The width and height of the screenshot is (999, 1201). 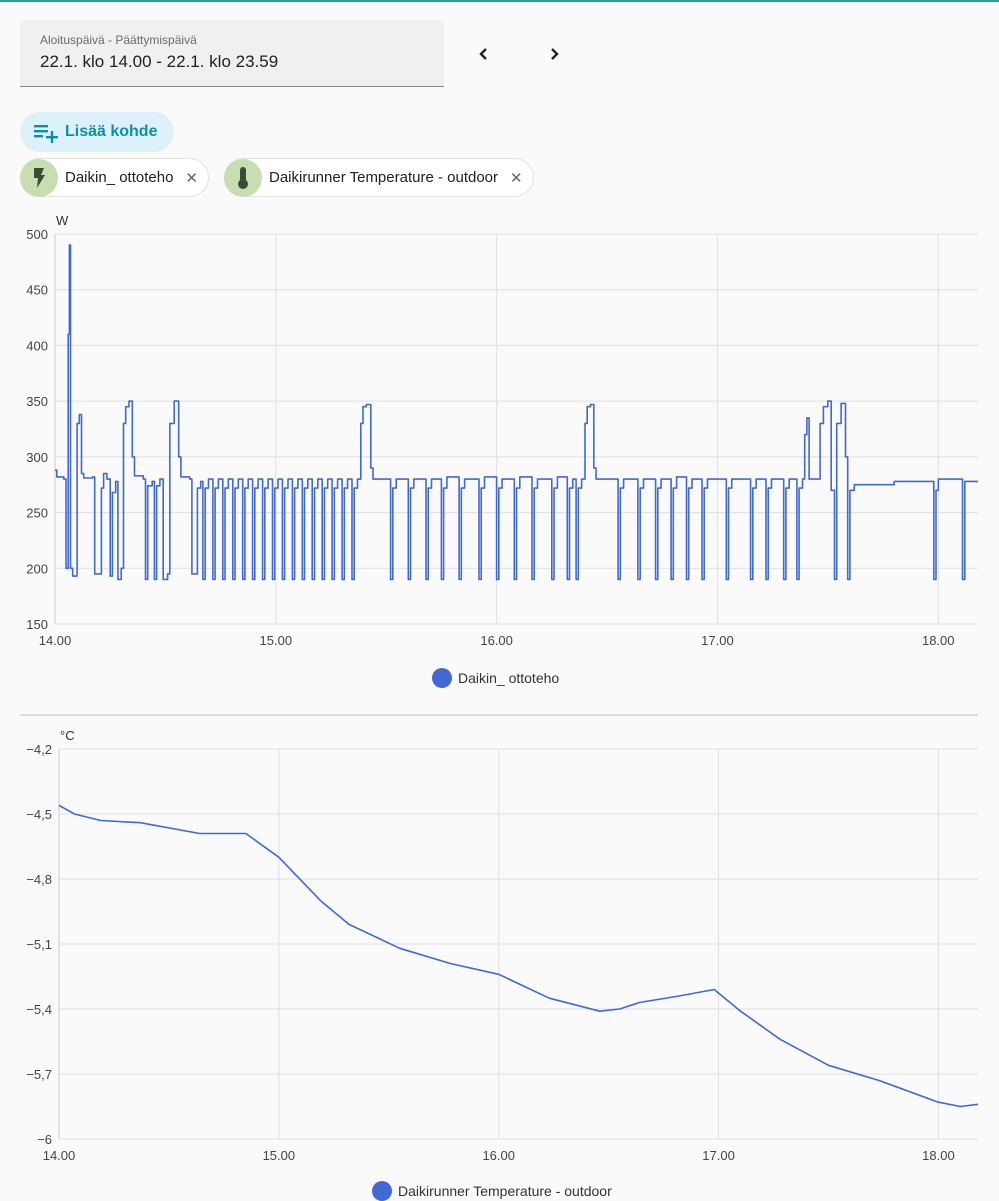 I want to click on top-accent-bar, so click(x=499, y=1).